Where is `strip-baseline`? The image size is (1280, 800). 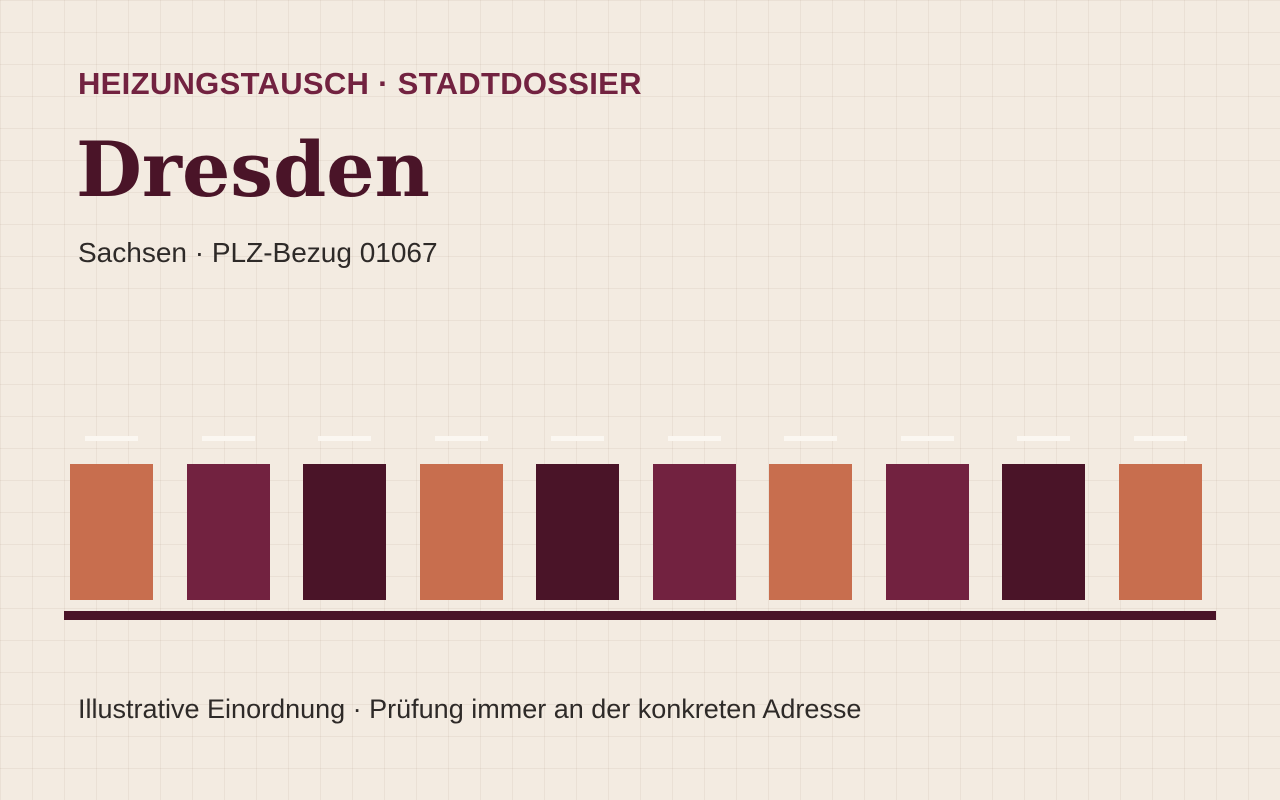 strip-baseline is located at coordinates (640, 615).